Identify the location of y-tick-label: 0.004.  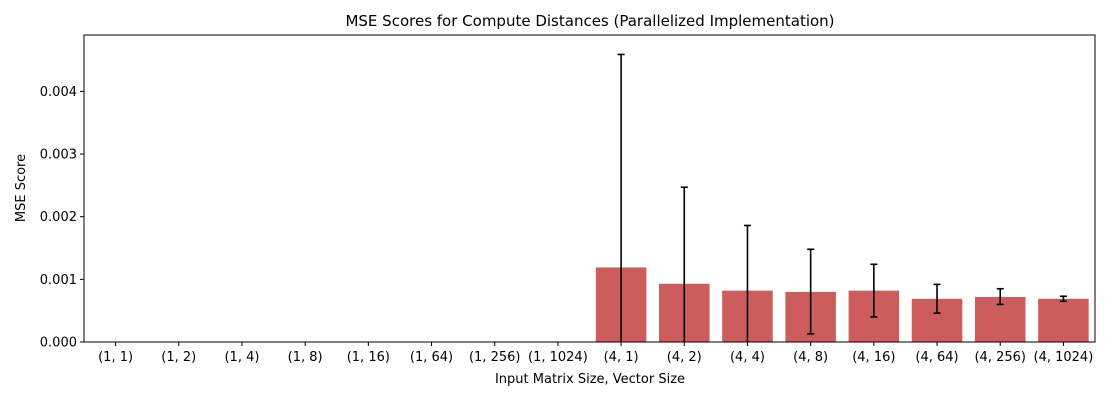
(58, 92).